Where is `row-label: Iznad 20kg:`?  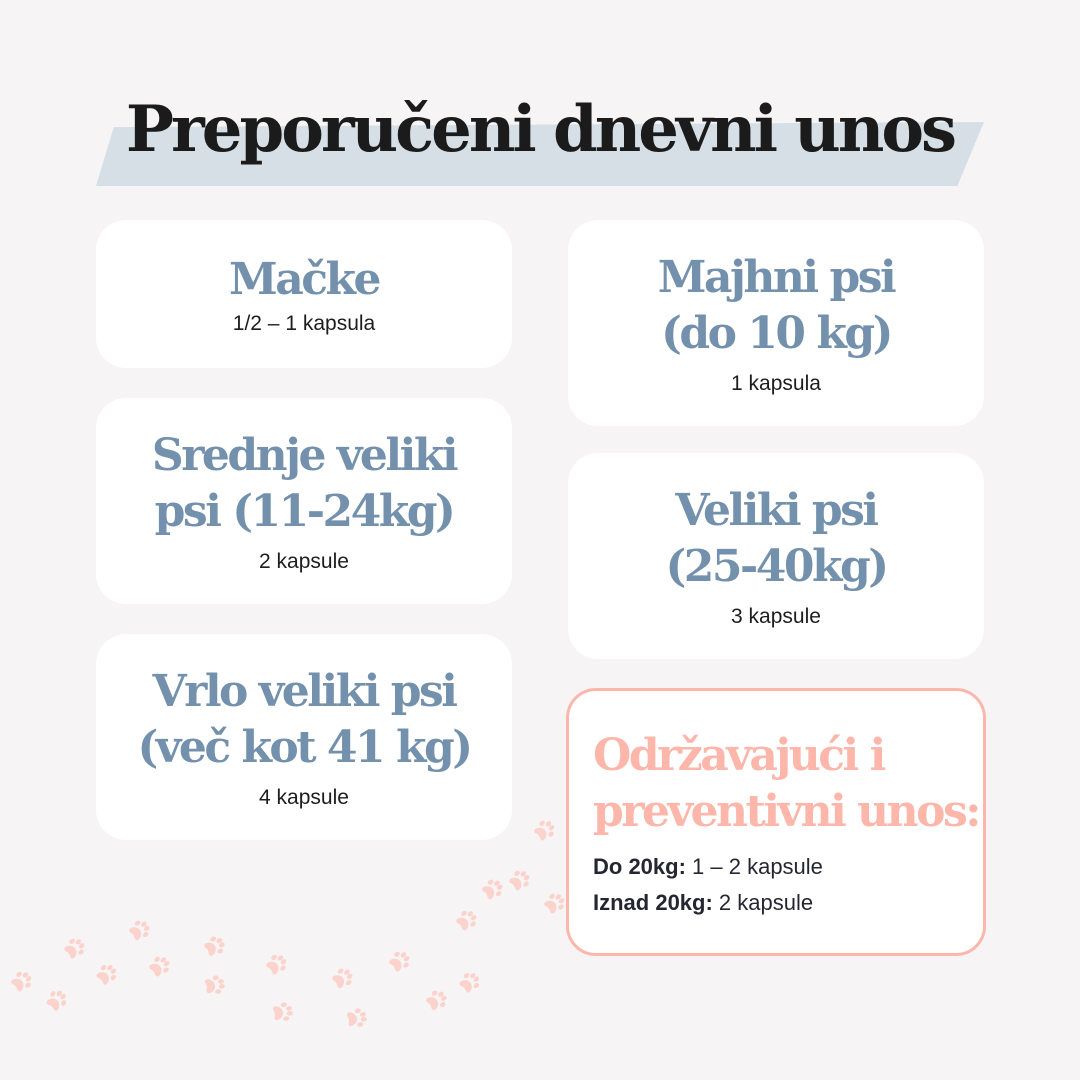
row-label: Iznad 20kg: is located at coordinates (653, 902).